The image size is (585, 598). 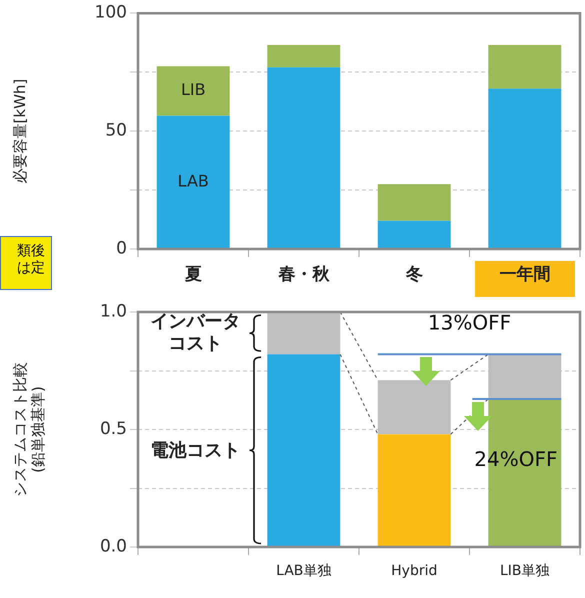 I want to click on series-label: LAB, so click(x=193, y=181).